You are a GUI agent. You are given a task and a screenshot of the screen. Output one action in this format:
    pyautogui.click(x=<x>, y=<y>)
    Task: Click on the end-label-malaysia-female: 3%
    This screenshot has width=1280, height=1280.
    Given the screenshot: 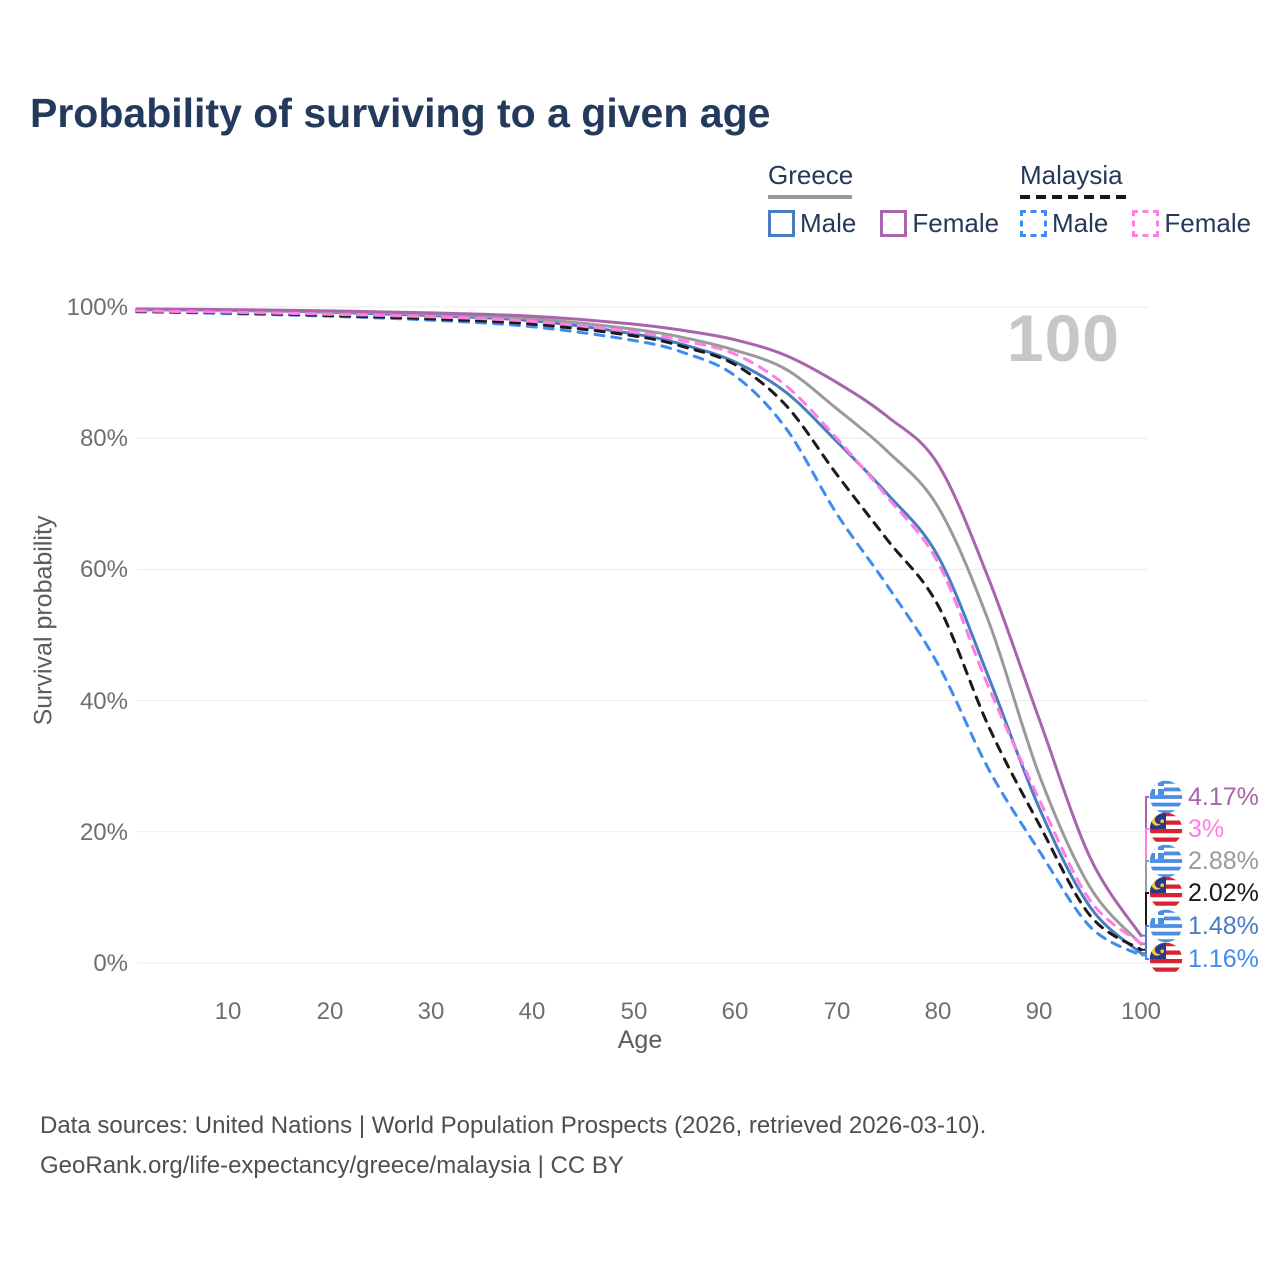 What is the action you would take?
    pyautogui.click(x=1186, y=829)
    